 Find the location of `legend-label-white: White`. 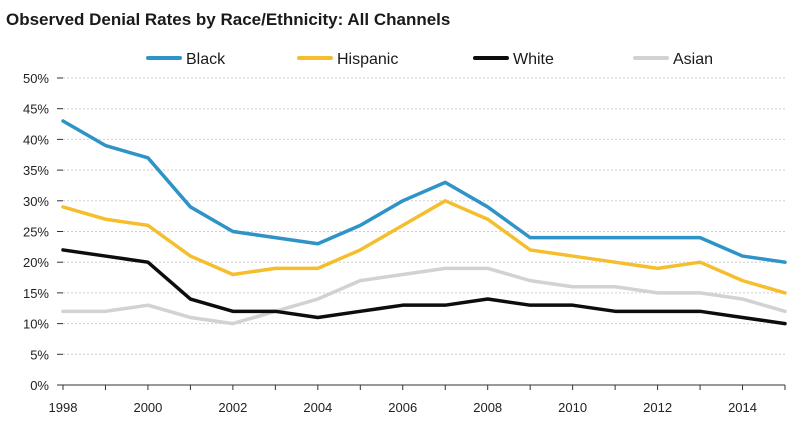

legend-label-white: White is located at coordinates (533, 59).